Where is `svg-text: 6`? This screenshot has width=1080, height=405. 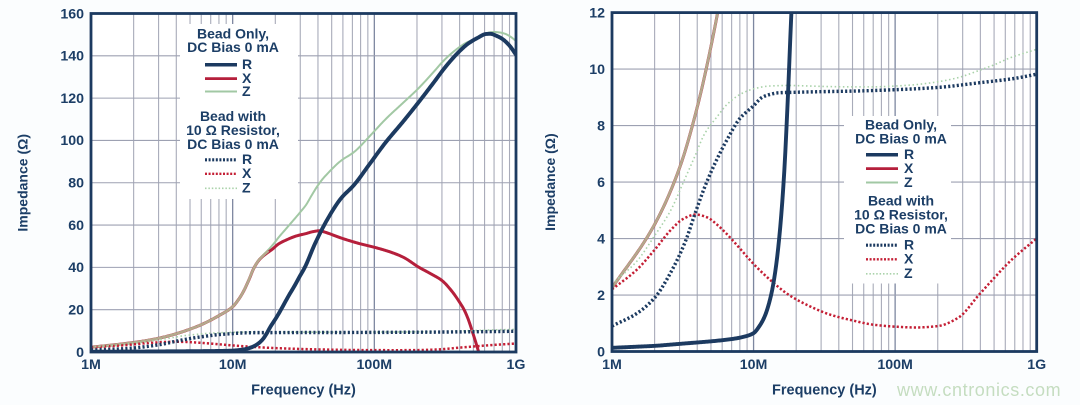 svg-text: 6 is located at coordinates (601, 183).